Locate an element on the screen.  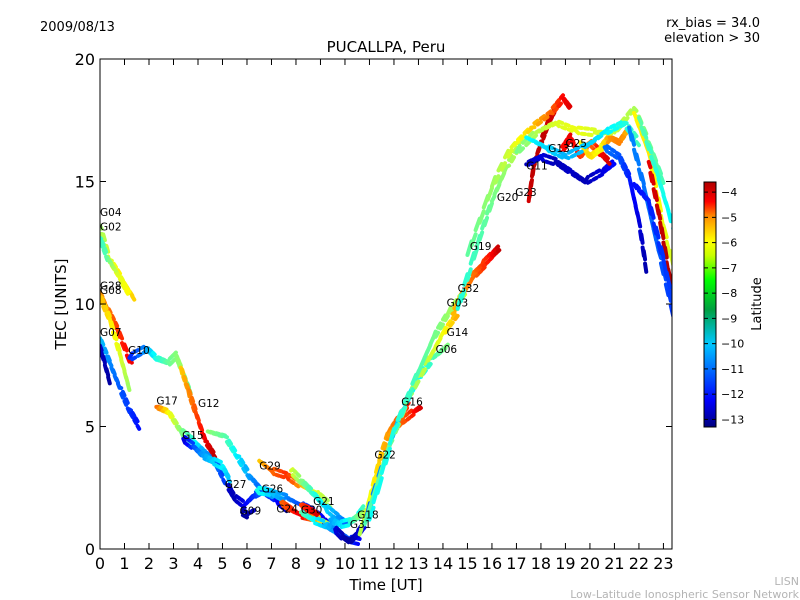
satellite-label: G27 is located at coordinates (236, 485).